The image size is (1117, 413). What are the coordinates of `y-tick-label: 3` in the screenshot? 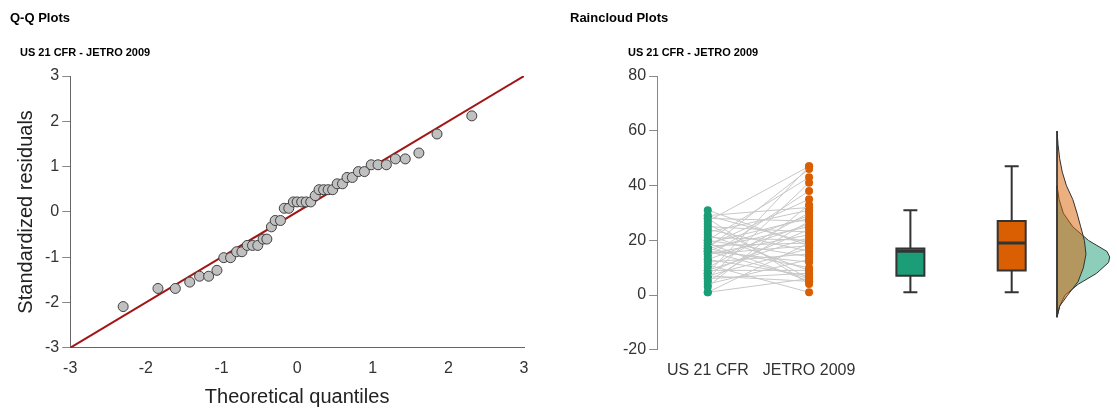 It's located at (55, 75).